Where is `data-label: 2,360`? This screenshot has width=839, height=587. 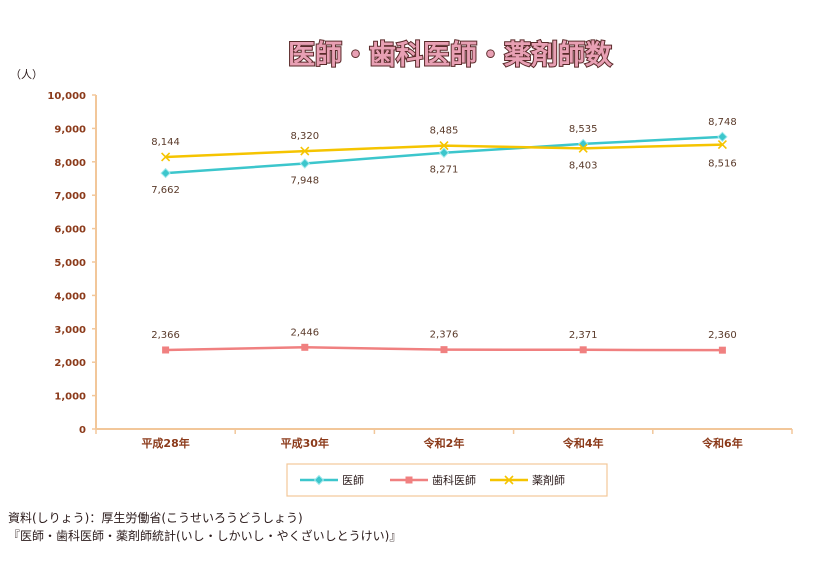 data-label: 2,360 is located at coordinates (722, 335).